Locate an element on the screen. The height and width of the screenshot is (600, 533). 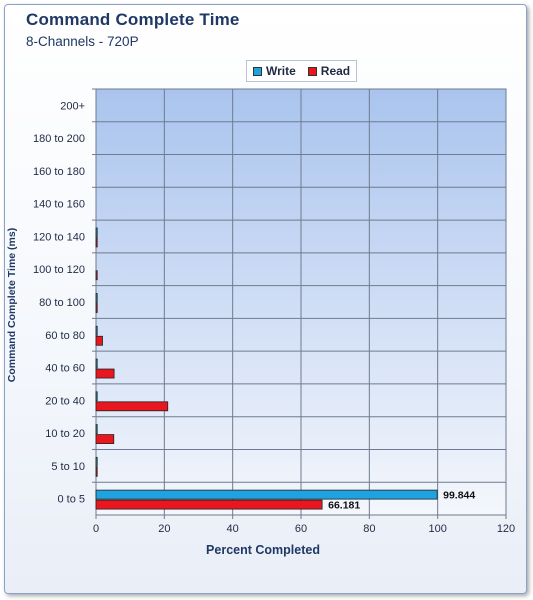
x-tick-label: 20 is located at coordinates (164, 529).